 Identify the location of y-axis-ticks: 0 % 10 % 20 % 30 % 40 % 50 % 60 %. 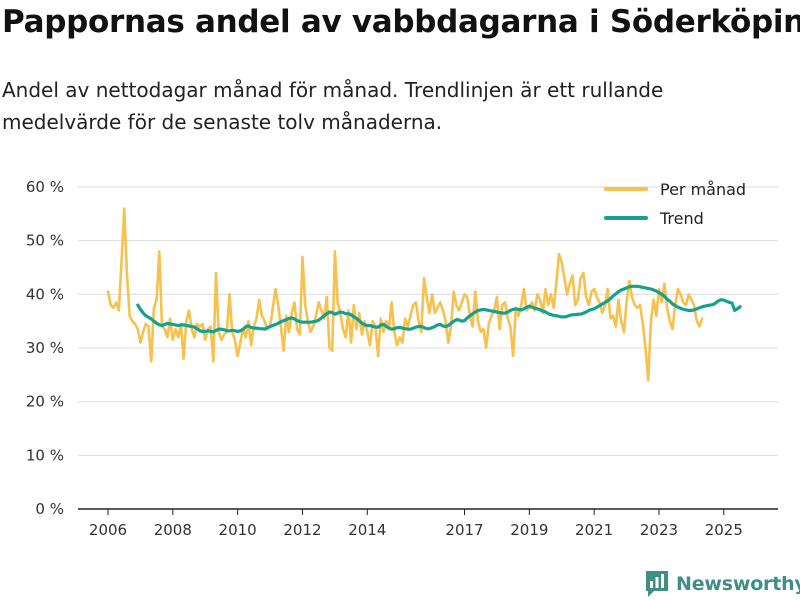
(45, 348).